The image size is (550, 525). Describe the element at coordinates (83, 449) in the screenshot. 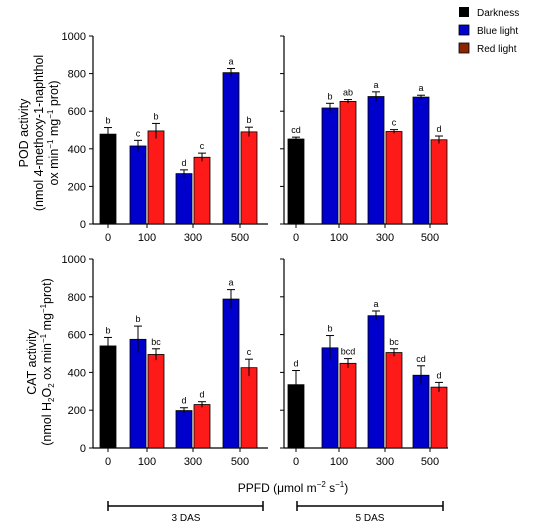

I see `cat-ytick-label: 0` at that location.